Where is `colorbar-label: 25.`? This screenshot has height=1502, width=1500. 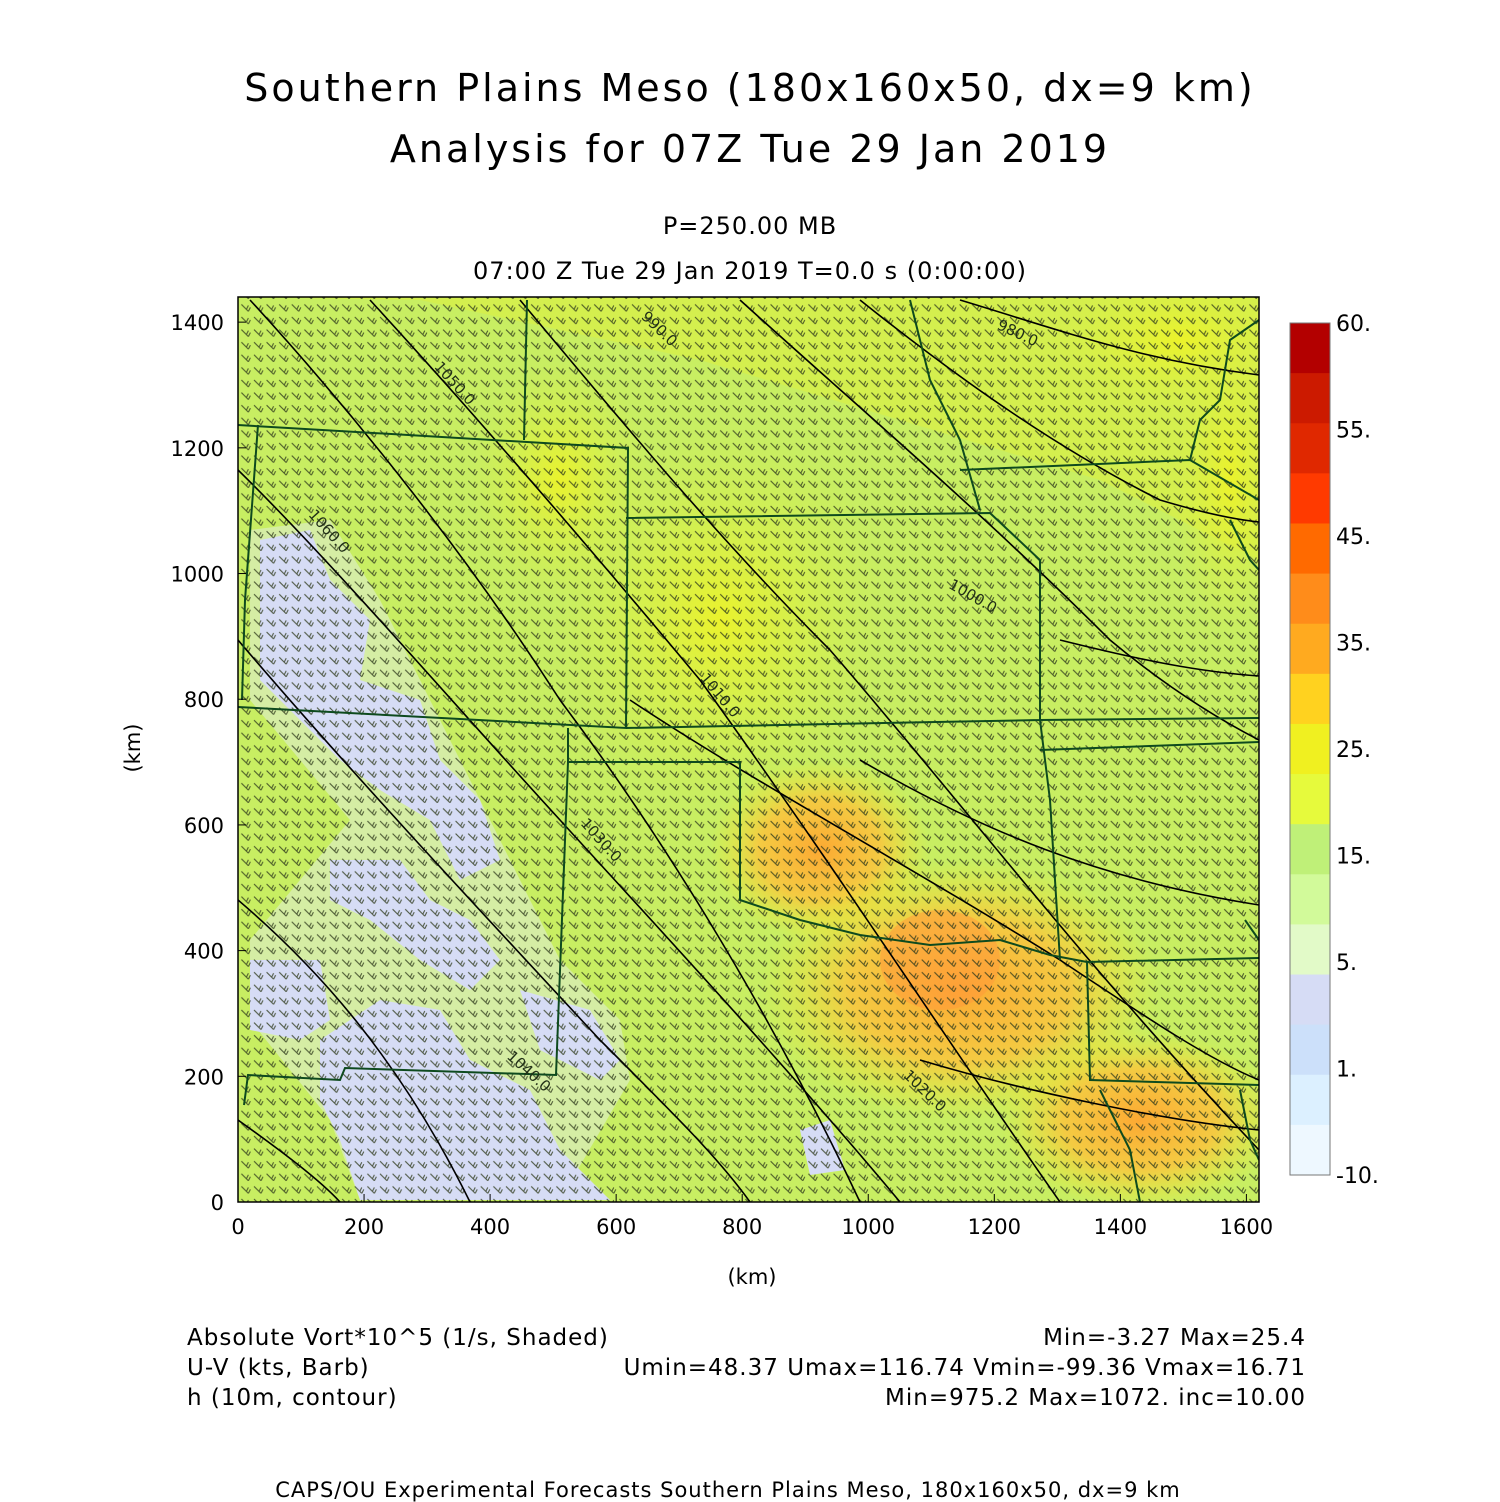
colorbar-label: 25. is located at coordinates (1353, 750).